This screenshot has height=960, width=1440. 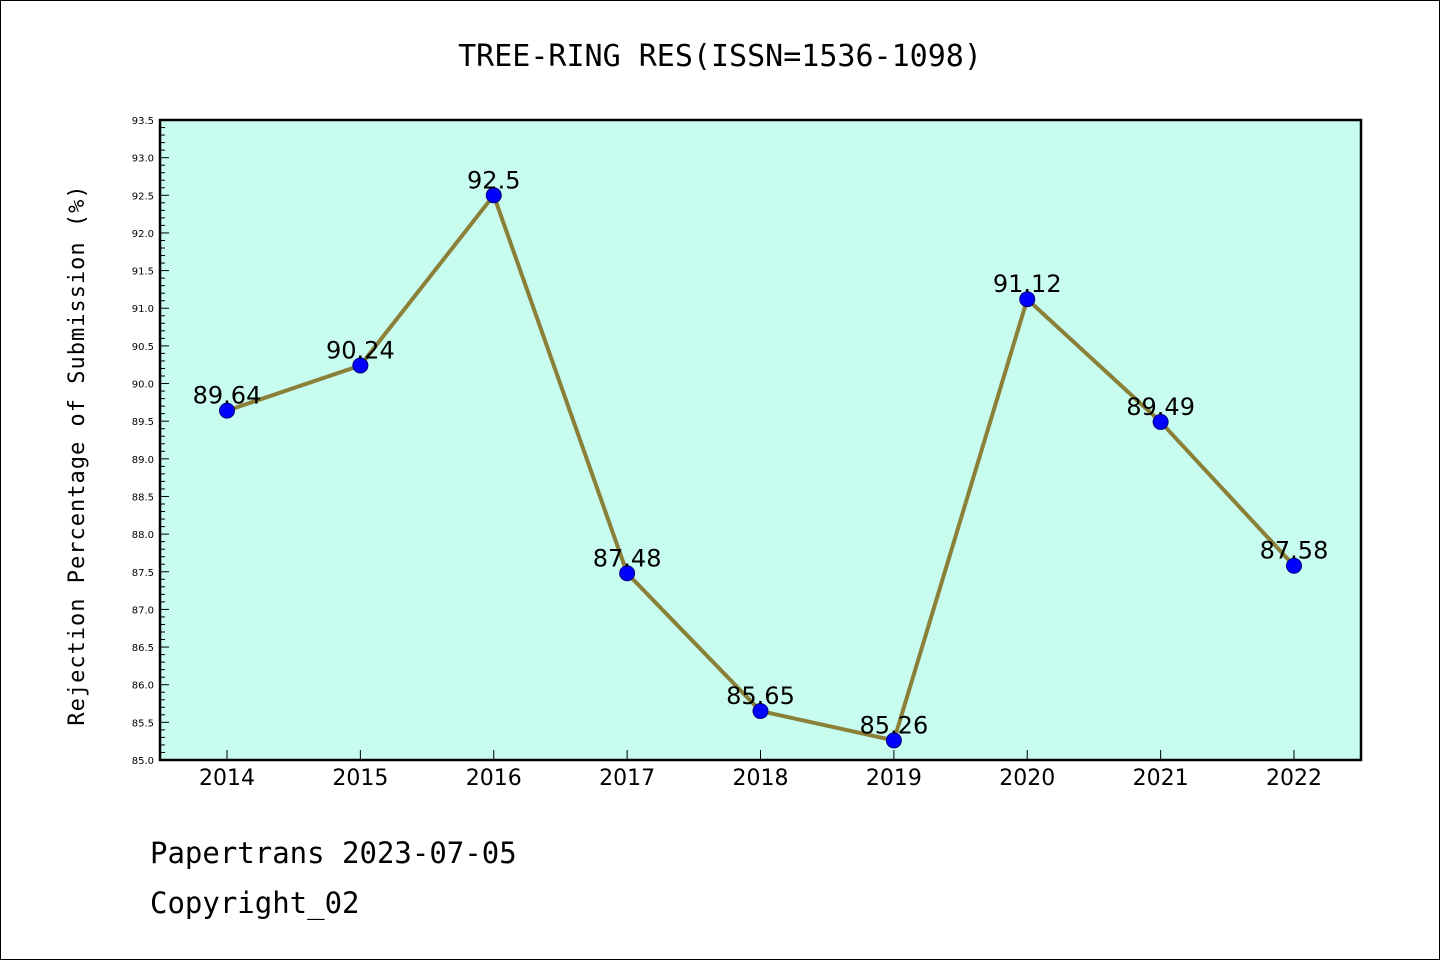 I want to click on x-tick-label: 2014, so click(x=227, y=778).